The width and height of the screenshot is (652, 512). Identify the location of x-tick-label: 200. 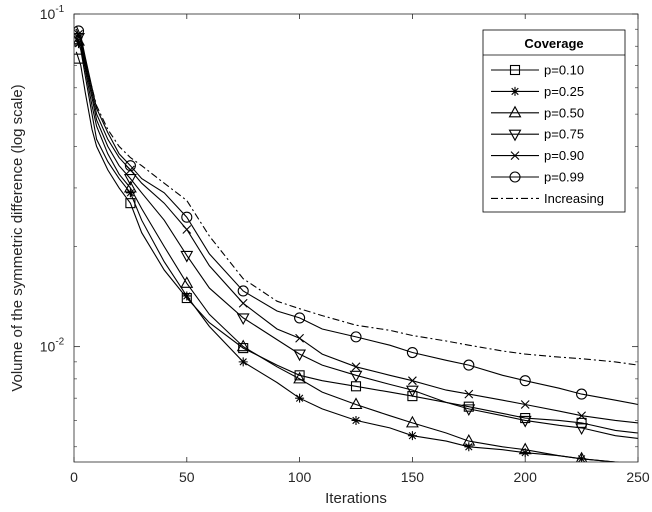
(526, 477).